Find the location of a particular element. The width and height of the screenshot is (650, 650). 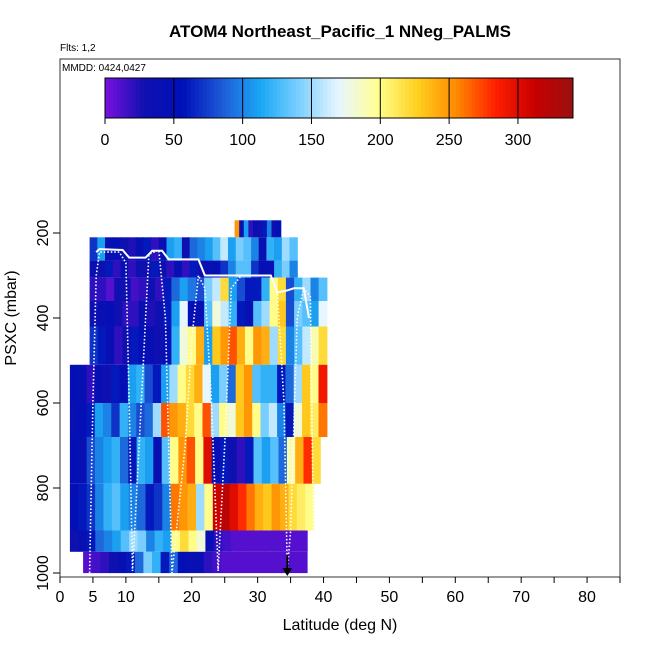

y-tick-label: 200 is located at coordinates (43, 233).